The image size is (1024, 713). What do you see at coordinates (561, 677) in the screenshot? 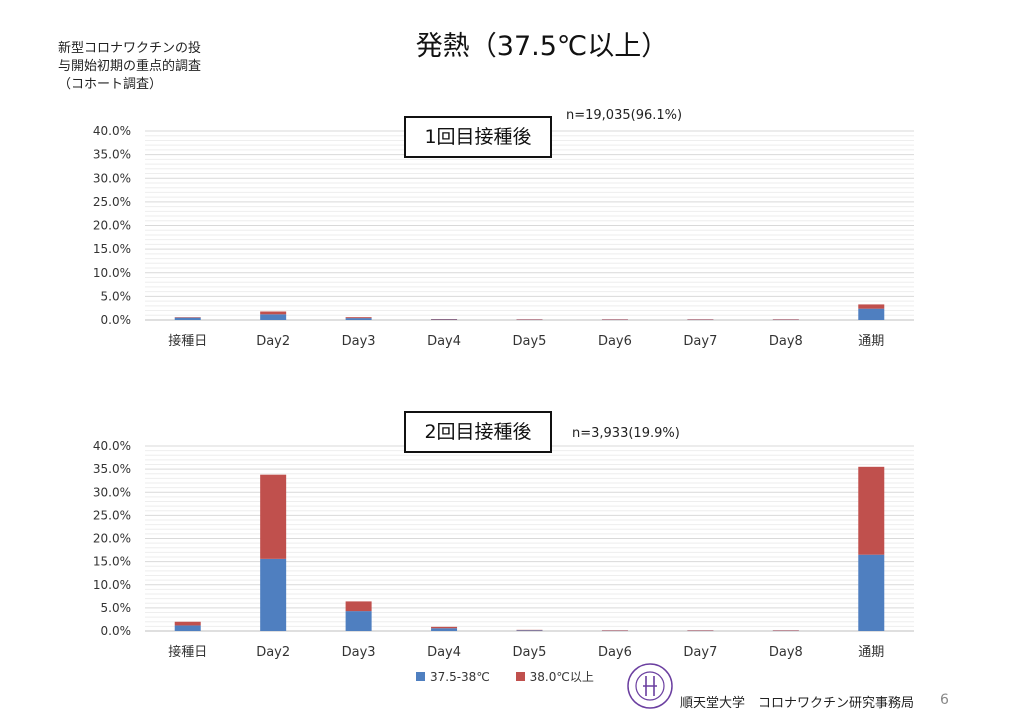
I see `legend-label-high: 38.0℃以上` at bounding box center [561, 677].